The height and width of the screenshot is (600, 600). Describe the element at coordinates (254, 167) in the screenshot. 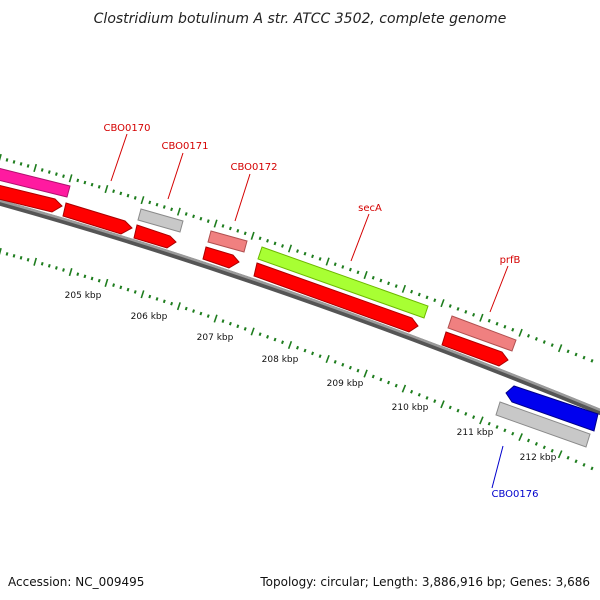

I see `gene-label-cbo0172: CBO0172` at that location.